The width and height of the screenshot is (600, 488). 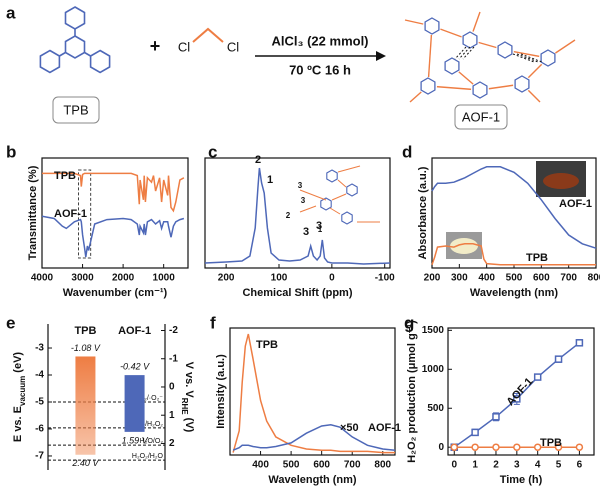 I want to click on panel-label: e, so click(x=10, y=322).